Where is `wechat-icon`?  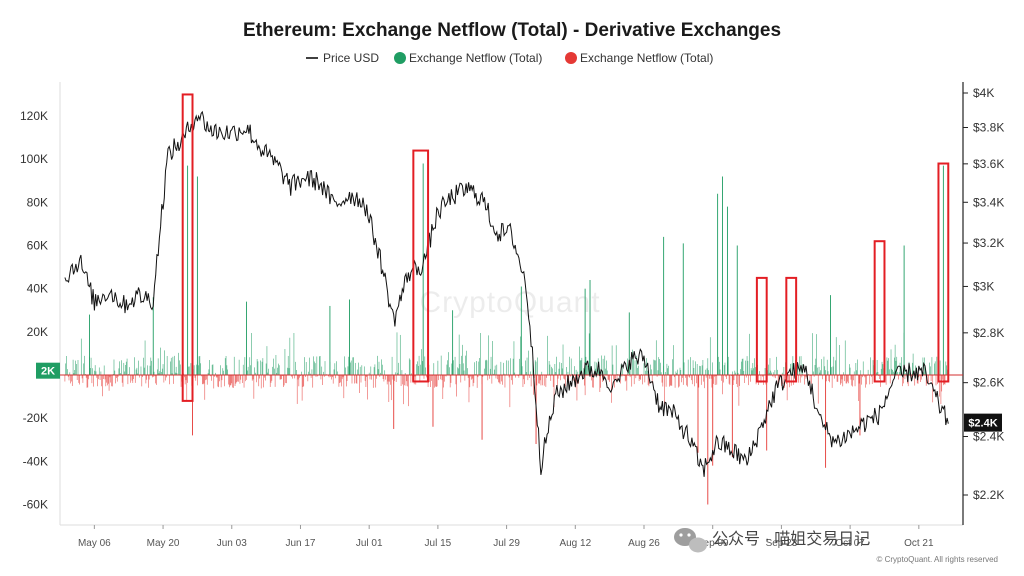
wechat-icon is located at coordinates (690, 540).